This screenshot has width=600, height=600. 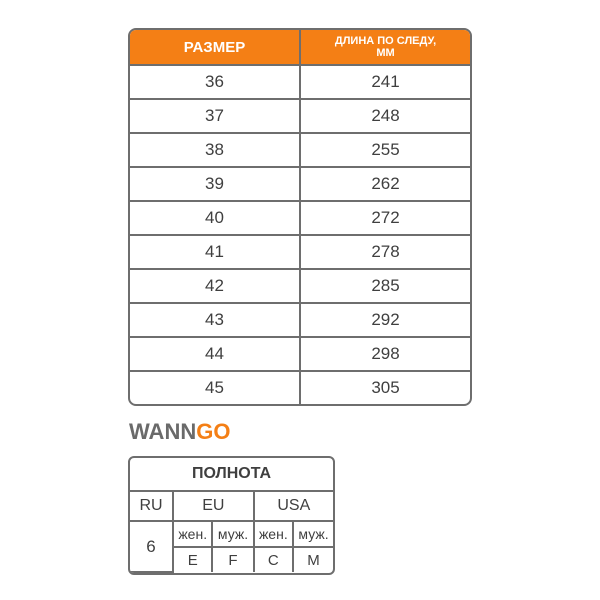 I want to click on size-cell: 40, so click(x=215, y=218).